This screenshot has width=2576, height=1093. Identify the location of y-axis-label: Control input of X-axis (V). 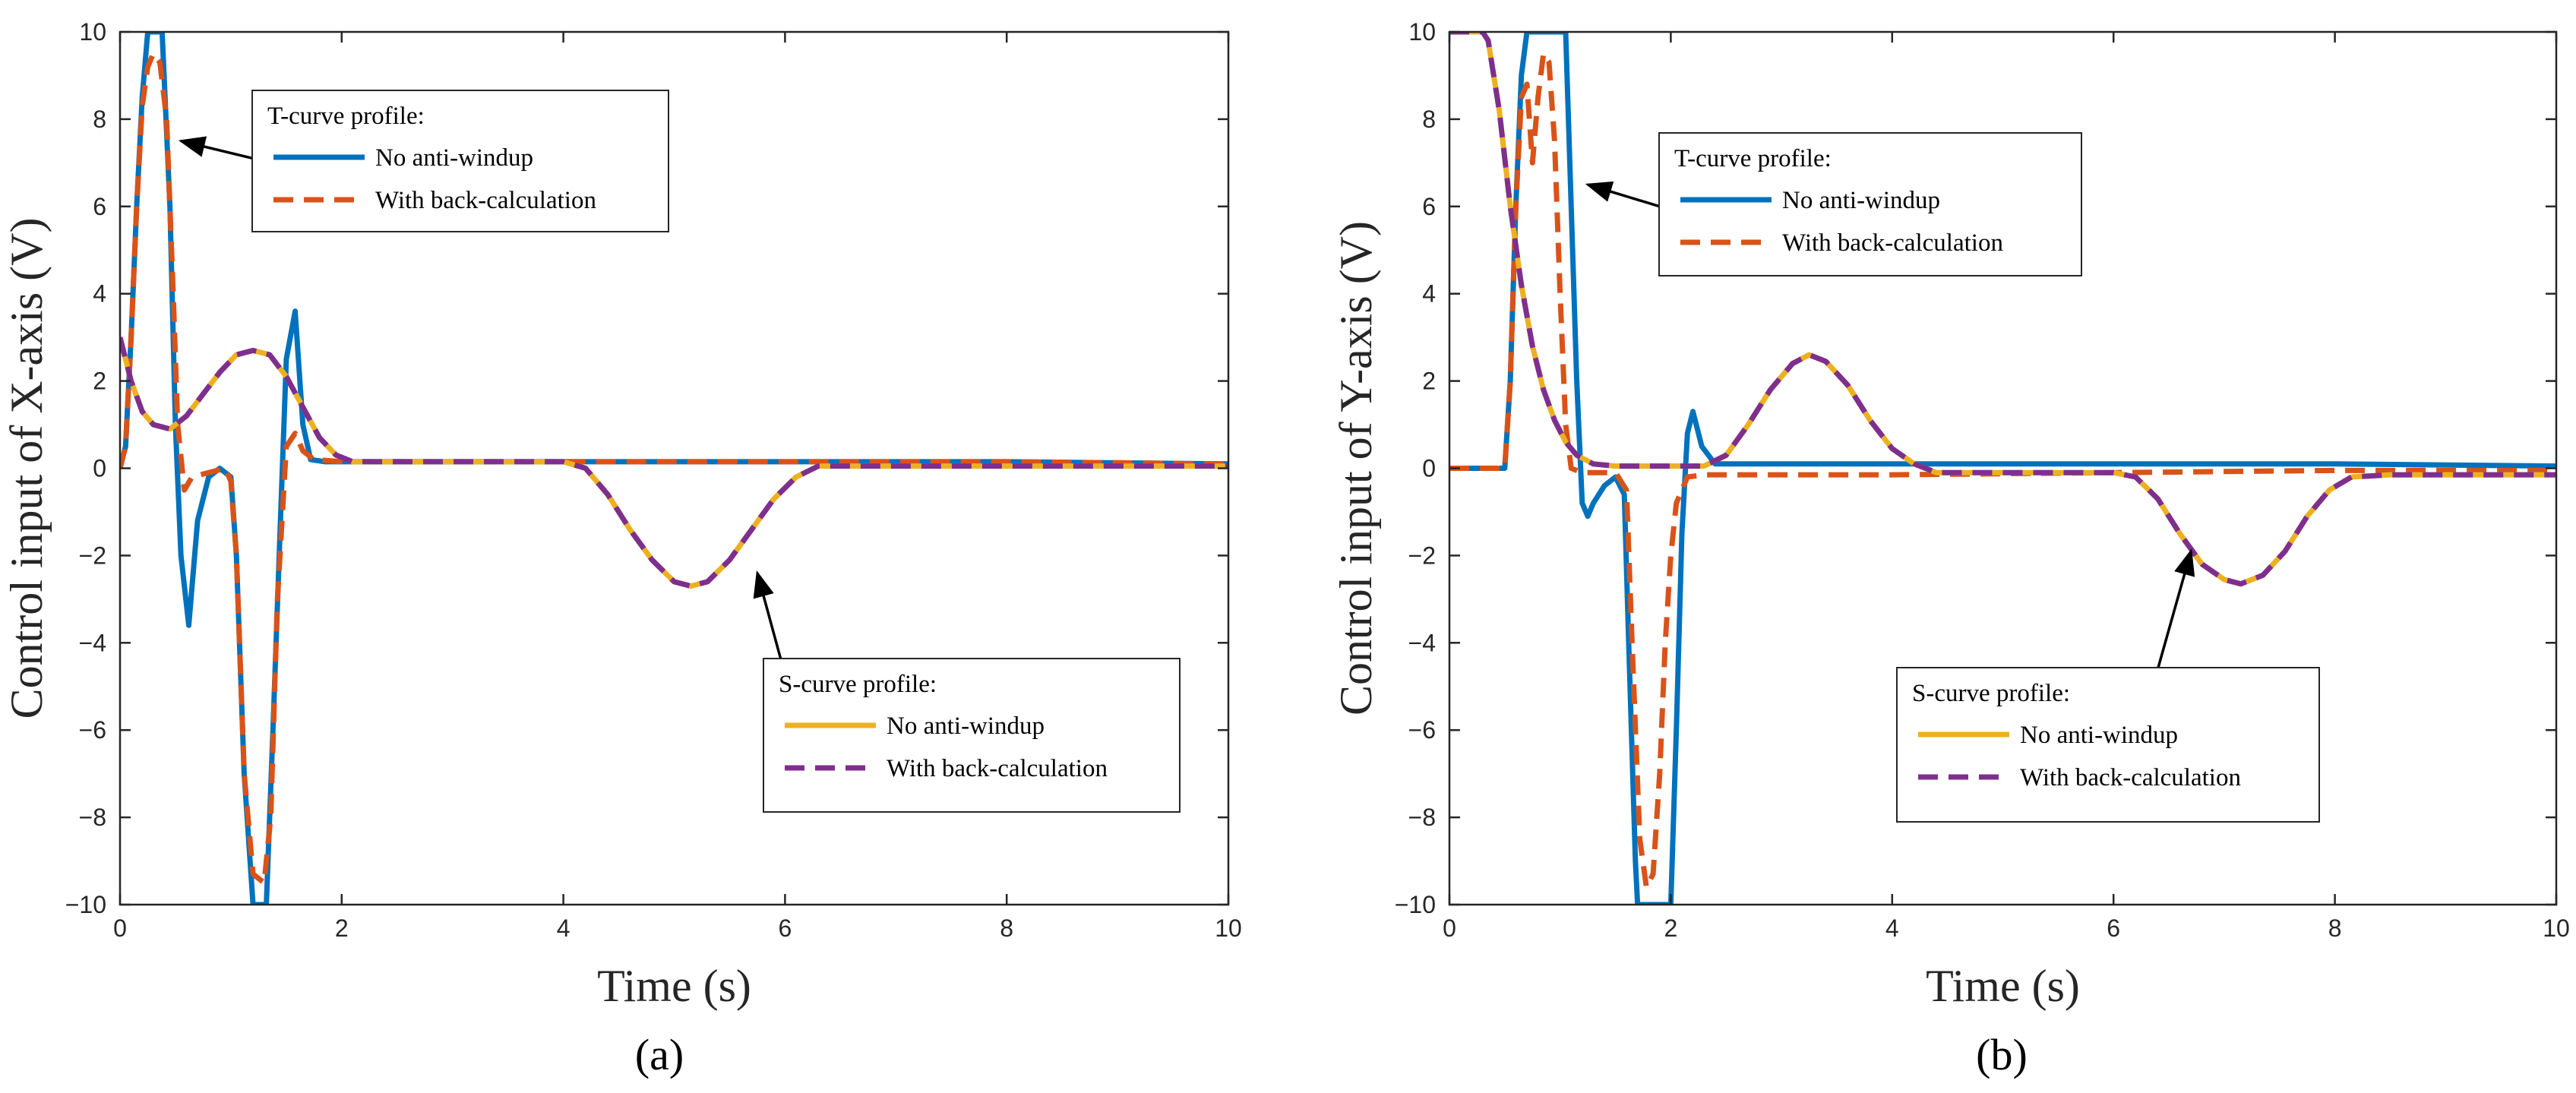
(27, 469).